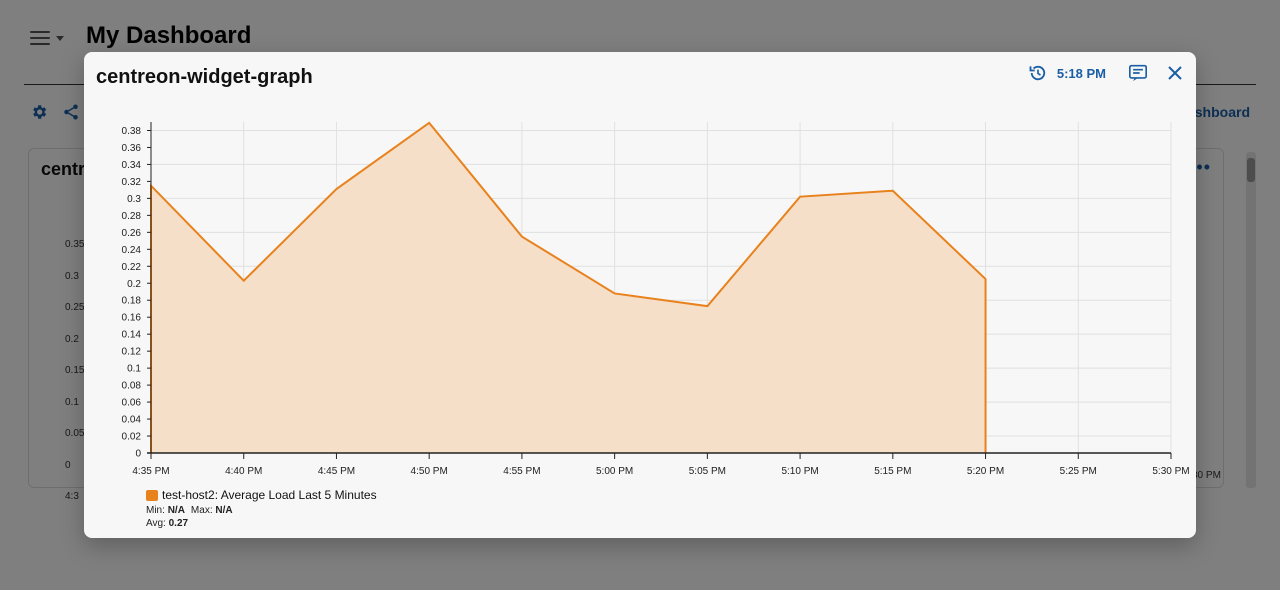 This screenshot has height=590, width=1280. I want to click on y-tick-label: 0.3, so click(134, 199).